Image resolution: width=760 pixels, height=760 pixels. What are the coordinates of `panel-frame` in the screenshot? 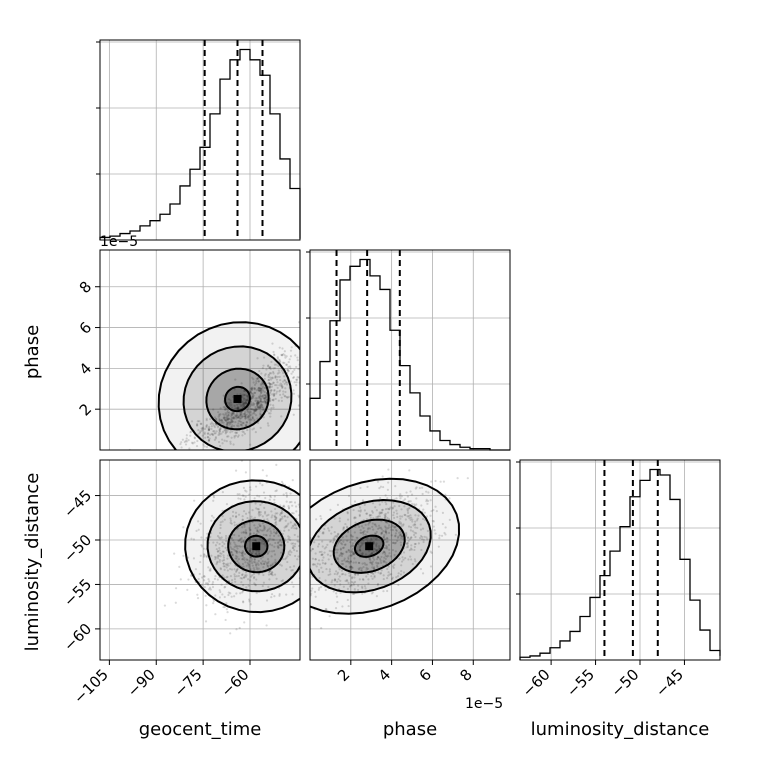 It's located at (410, 560).